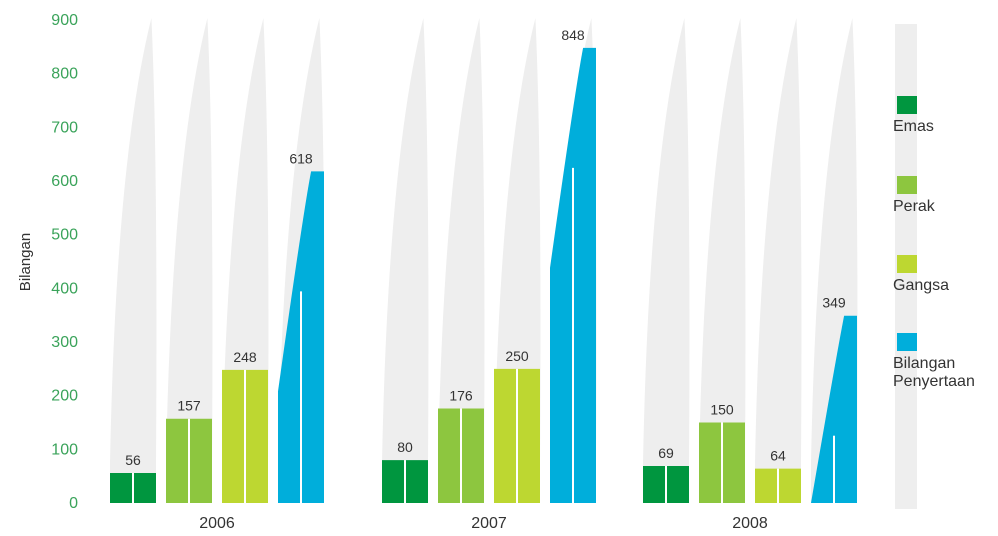 Image resolution: width=998 pixels, height=536 pixels. I want to click on y-tick-label: 600, so click(64, 181).